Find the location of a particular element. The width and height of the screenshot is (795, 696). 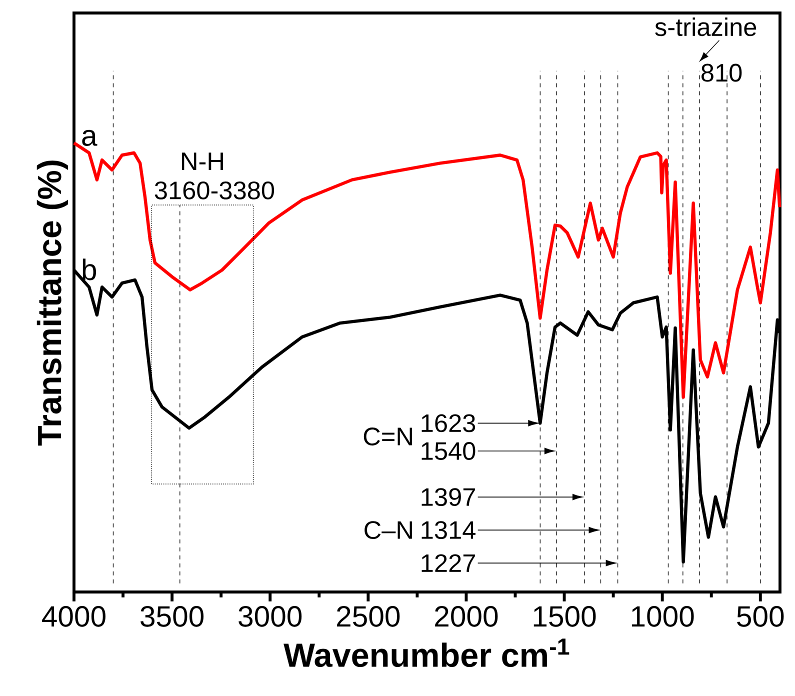

x-tick-label: 3000 is located at coordinates (270, 616).